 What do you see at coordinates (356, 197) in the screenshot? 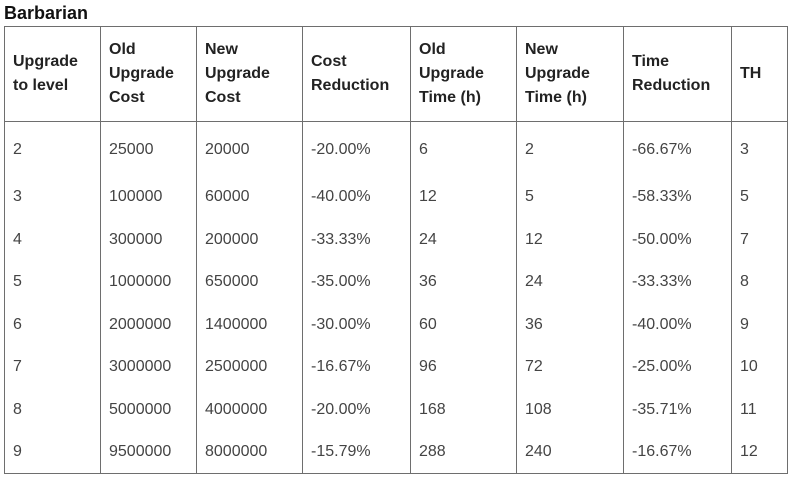
I see `cell-cost-reduction: -40.00%` at bounding box center [356, 197].